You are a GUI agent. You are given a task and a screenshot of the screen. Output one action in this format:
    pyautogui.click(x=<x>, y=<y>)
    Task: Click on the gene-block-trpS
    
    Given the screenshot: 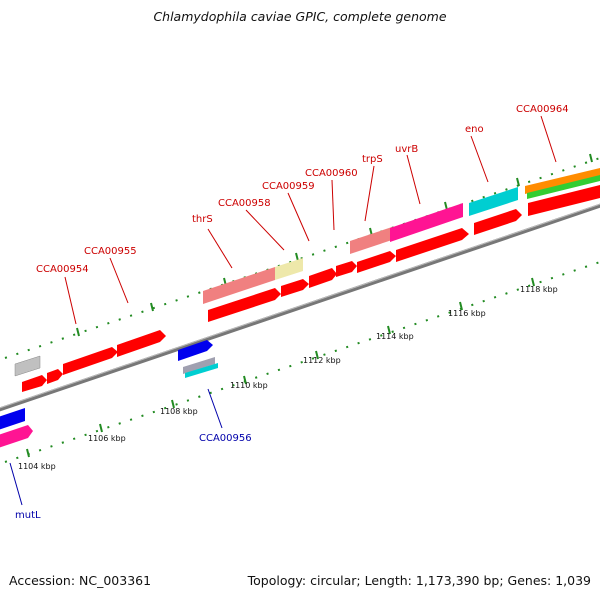 What is the action you would take?
    pyautogui.click(x=371, y=240)
    